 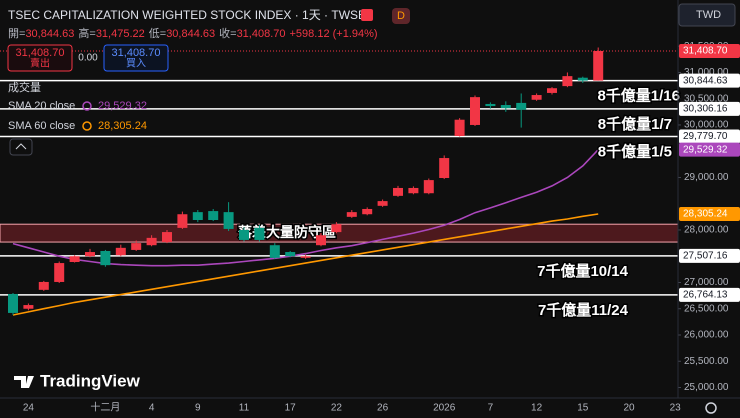 What do you see at coordinates (105, 407) in the screenshot?
I see `x-tick-label: 十二月` at bounding box center [105, 407].